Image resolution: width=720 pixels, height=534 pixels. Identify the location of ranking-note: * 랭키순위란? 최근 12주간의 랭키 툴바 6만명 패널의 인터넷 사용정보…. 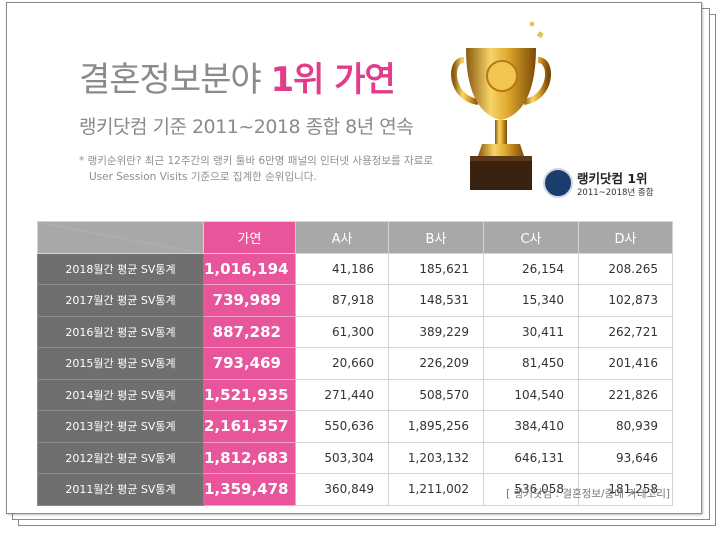
(256, 169).